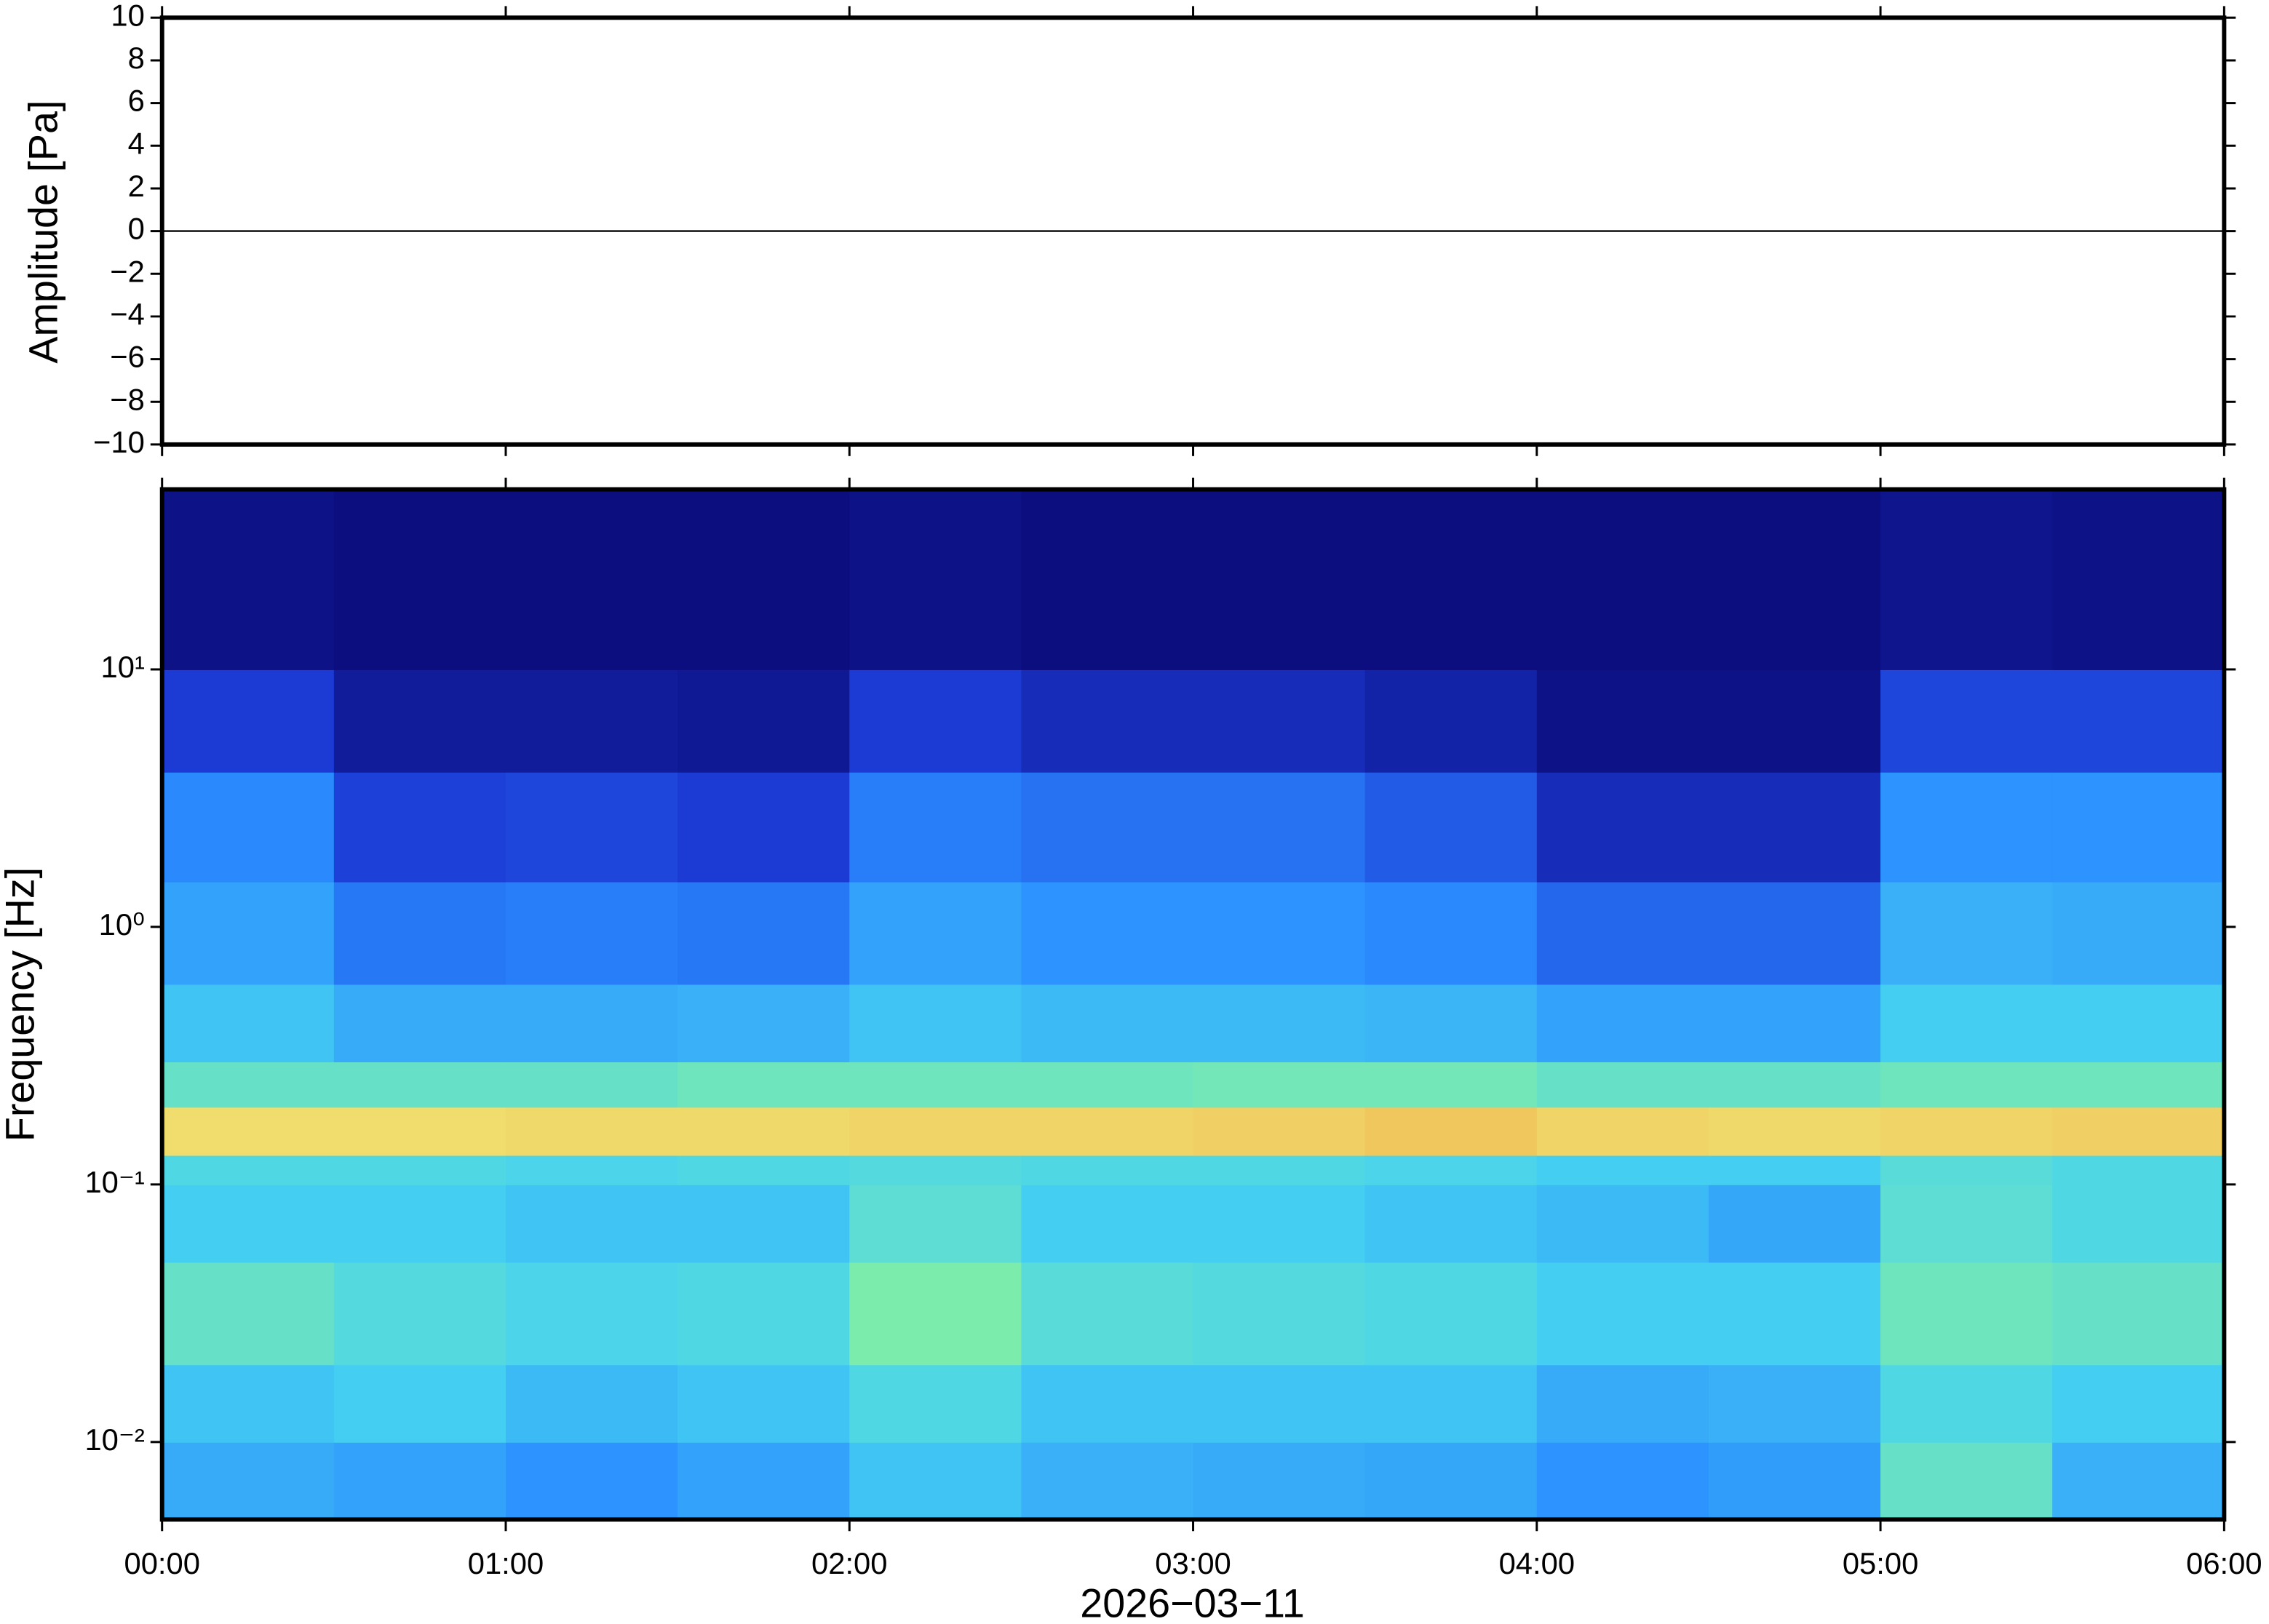 The width and height of the screenshot is (2269, 1624). What do you see at coordinates (162, 1563) in the screenshot?
I see `x-tick-label: 00:00` at bounding box center [162, 1563].